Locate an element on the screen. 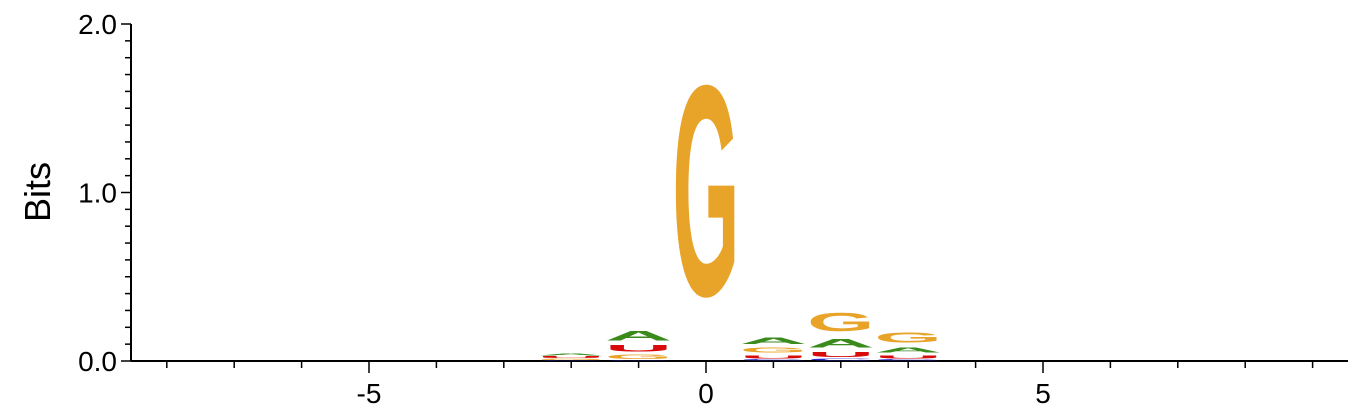 Image resolution: width=1370 pixels, height=420 pixels. y-axis: Bits 0.0 1.0 2.0 is located at coordinates (74, 193).